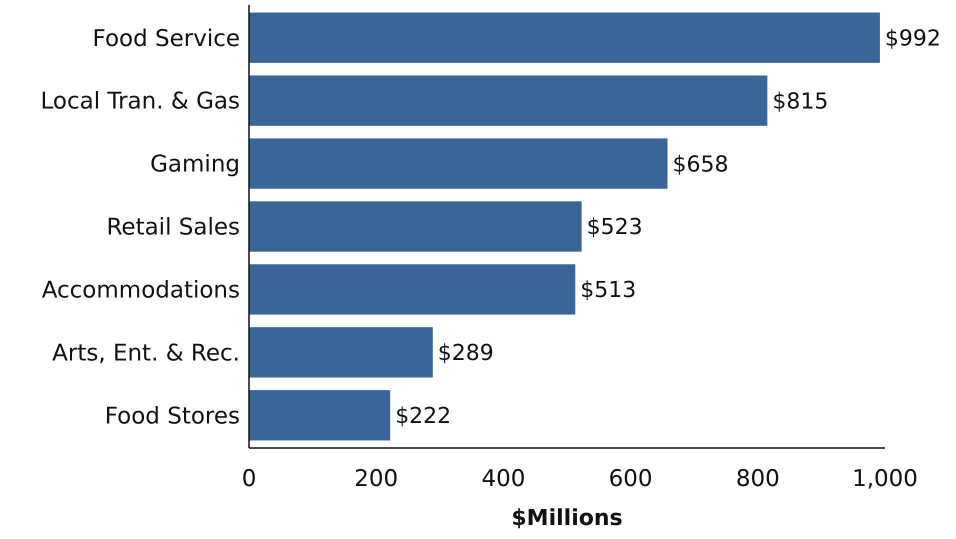  I want to click on x-tick-label: 800, so click(758, 479).